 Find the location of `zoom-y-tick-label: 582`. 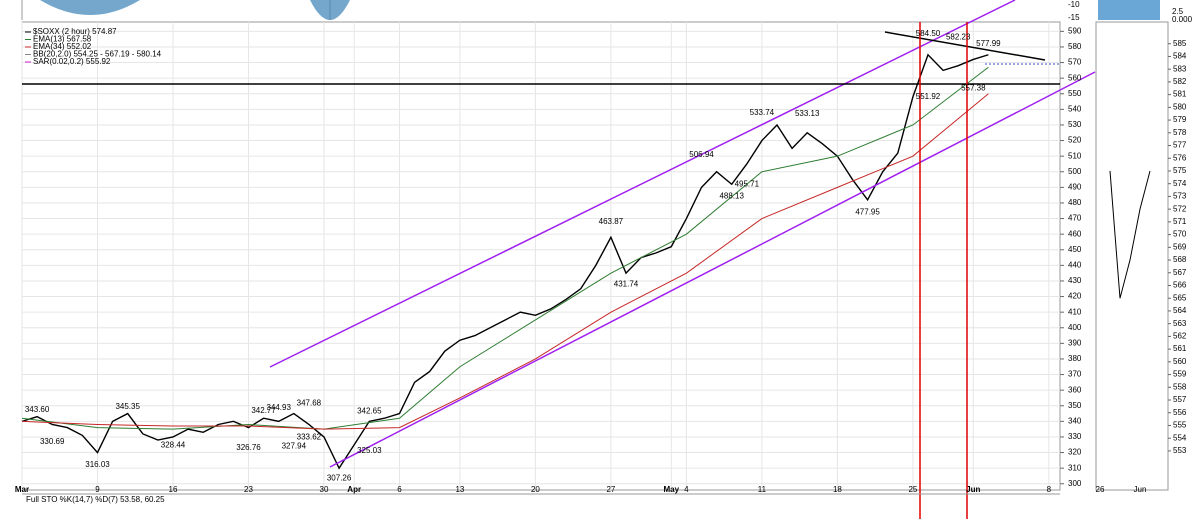

zoom-y-tick-label: 582 is located at coordinates (1180, 81).